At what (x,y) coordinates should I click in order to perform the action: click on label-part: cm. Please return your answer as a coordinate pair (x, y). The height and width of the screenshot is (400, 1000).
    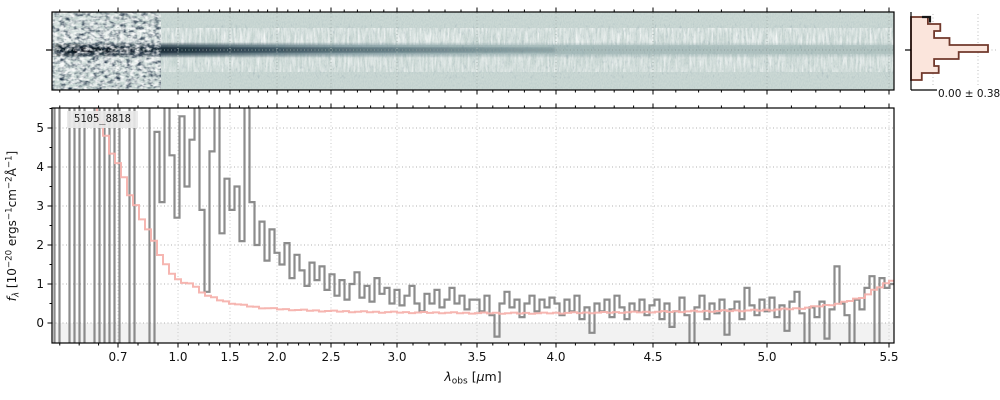
    Looking at the image, I should click on (12, 198).